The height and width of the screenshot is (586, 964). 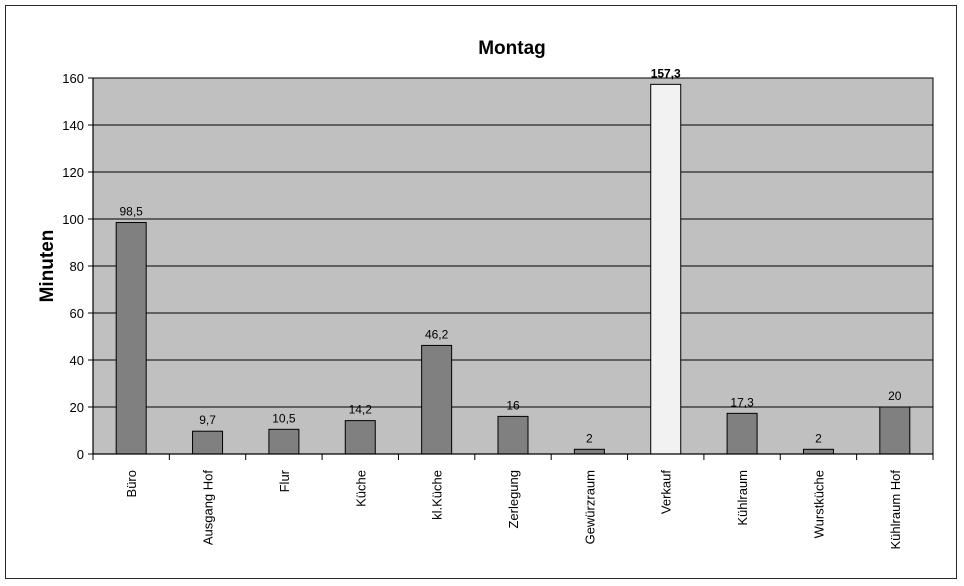 What do you see at coordinates (742, 498) in the screenshot?
I see `x-category-label: Kühlraum` at bounding box center [742, 498].